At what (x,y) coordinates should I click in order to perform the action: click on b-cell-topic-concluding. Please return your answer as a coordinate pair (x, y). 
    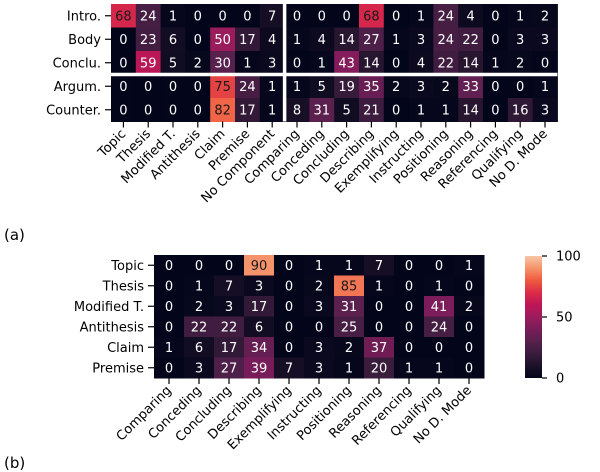
    Looking at the image, I should click on (229, 265).